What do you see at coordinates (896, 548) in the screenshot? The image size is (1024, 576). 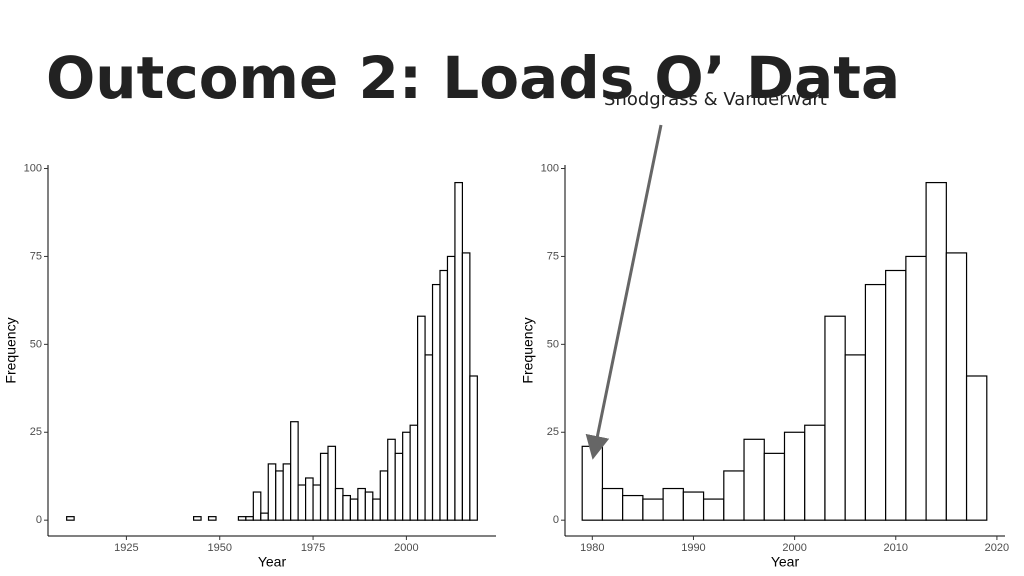 I see `x-tick-label: 2010` at bounding box center [896, 548].